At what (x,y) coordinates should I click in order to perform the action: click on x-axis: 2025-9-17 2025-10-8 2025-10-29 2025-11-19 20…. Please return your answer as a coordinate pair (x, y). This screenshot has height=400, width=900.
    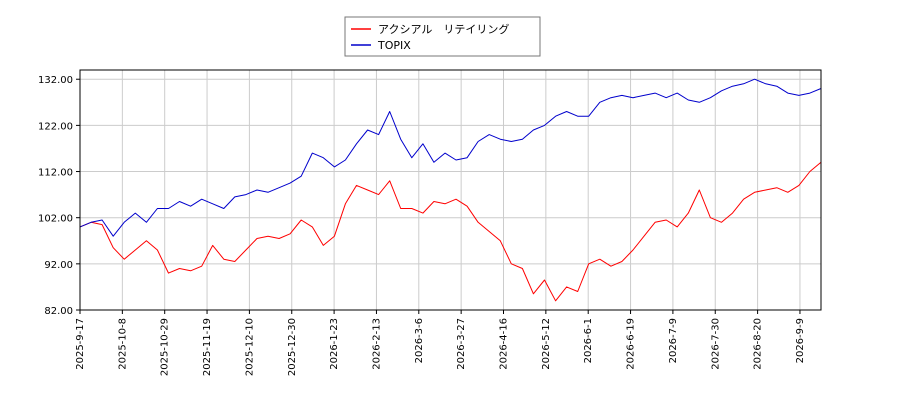
    Looking at the image, I should click on (440, 343).